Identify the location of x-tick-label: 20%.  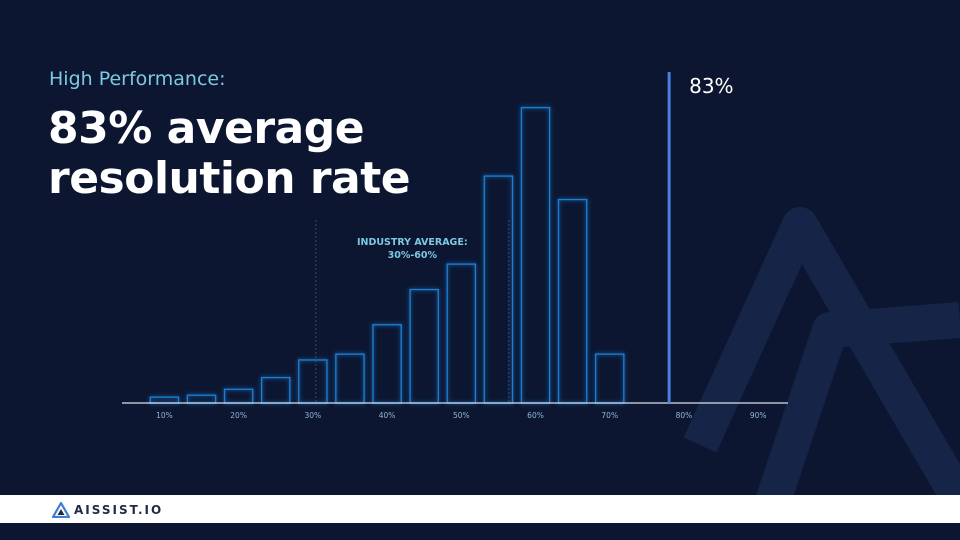
(238, 415).